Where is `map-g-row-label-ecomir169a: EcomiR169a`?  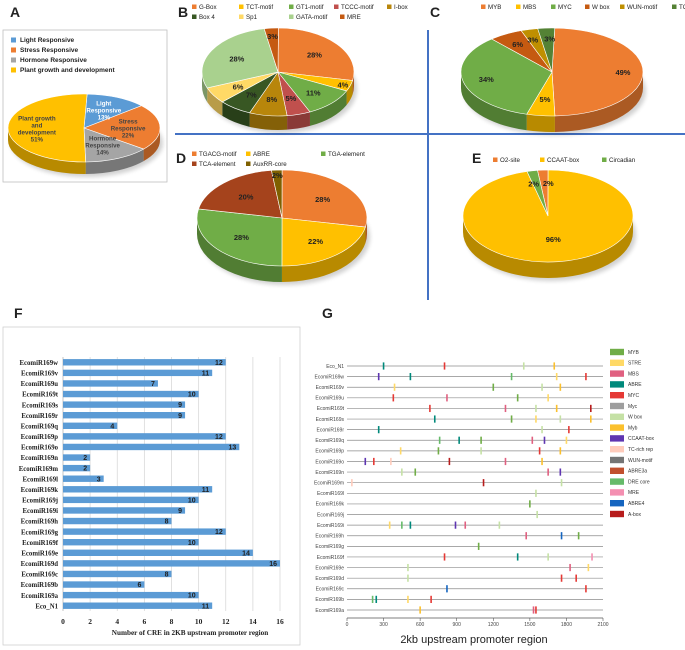
map-g-row-label-ecomir169a: EcomiR169a is located at coordinates (329, 611).